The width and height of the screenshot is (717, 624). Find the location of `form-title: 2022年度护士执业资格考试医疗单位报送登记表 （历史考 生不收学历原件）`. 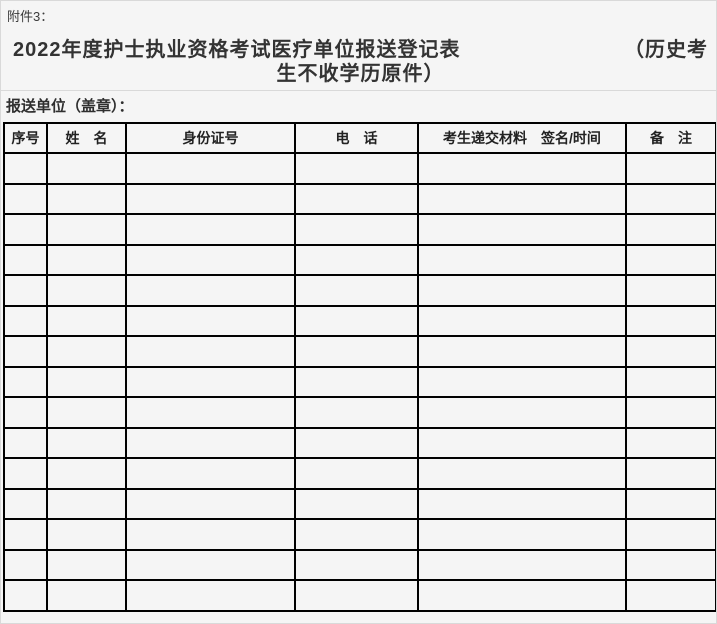

form-title: 2022年度护士执业资格考试医疗单位报送登记表 （历史考 生不收学历原件） is located at coordinates (358, 62).